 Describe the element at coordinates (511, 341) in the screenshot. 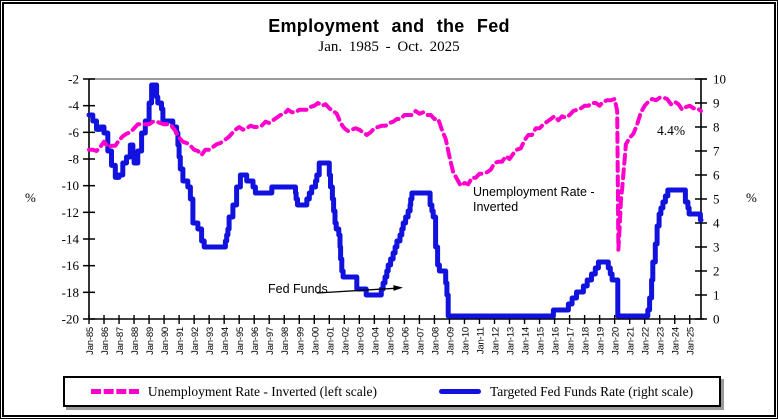

I see `x-tick-label: Jan-13` at that location.